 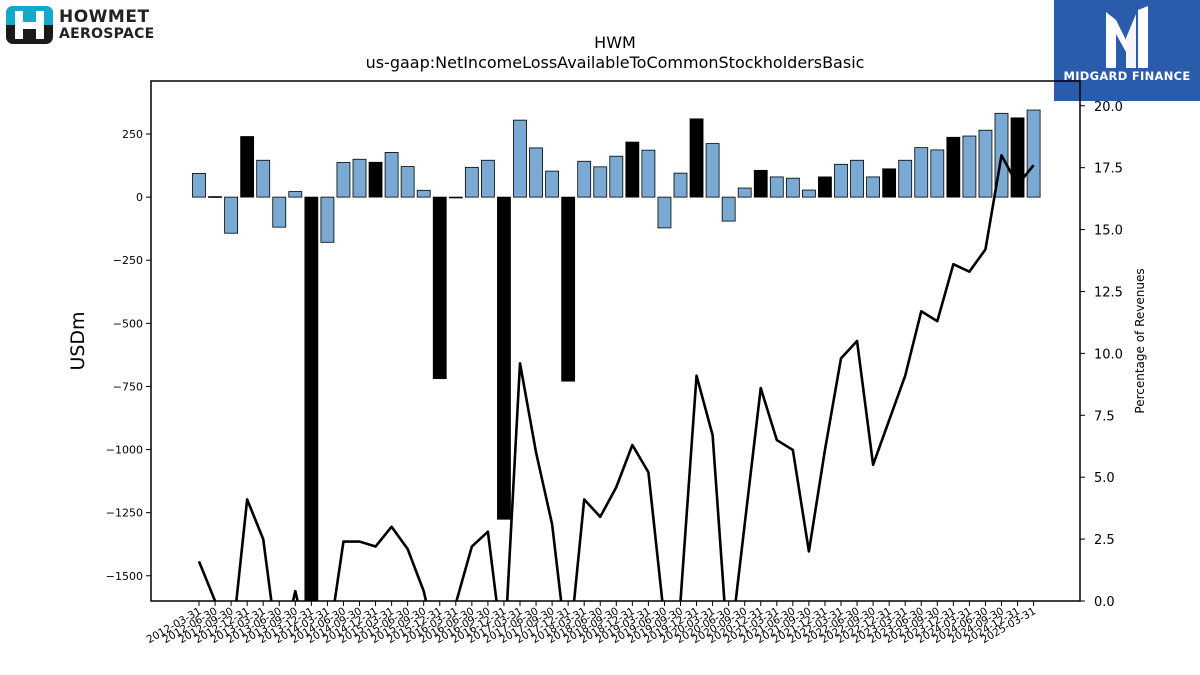 I want to click on y2-tick-label: 7.5, so click(x=1104, y=416).